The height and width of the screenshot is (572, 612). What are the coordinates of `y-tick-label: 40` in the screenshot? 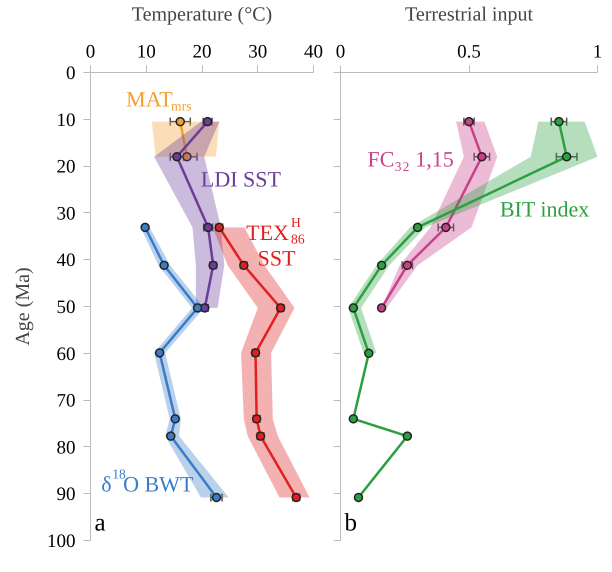 It's located at (66, 261).